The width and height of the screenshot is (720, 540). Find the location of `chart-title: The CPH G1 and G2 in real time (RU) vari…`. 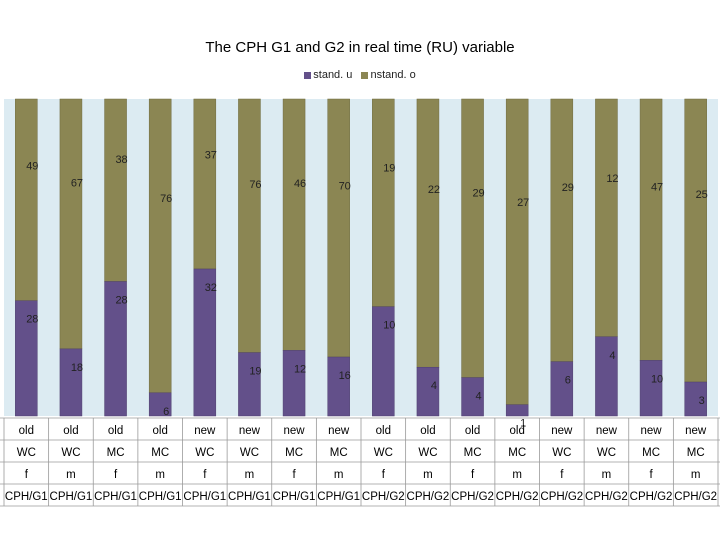

chart-title: The CPH G1 and G2 in real time (RU) vari… is located at coordinates (360, 47).